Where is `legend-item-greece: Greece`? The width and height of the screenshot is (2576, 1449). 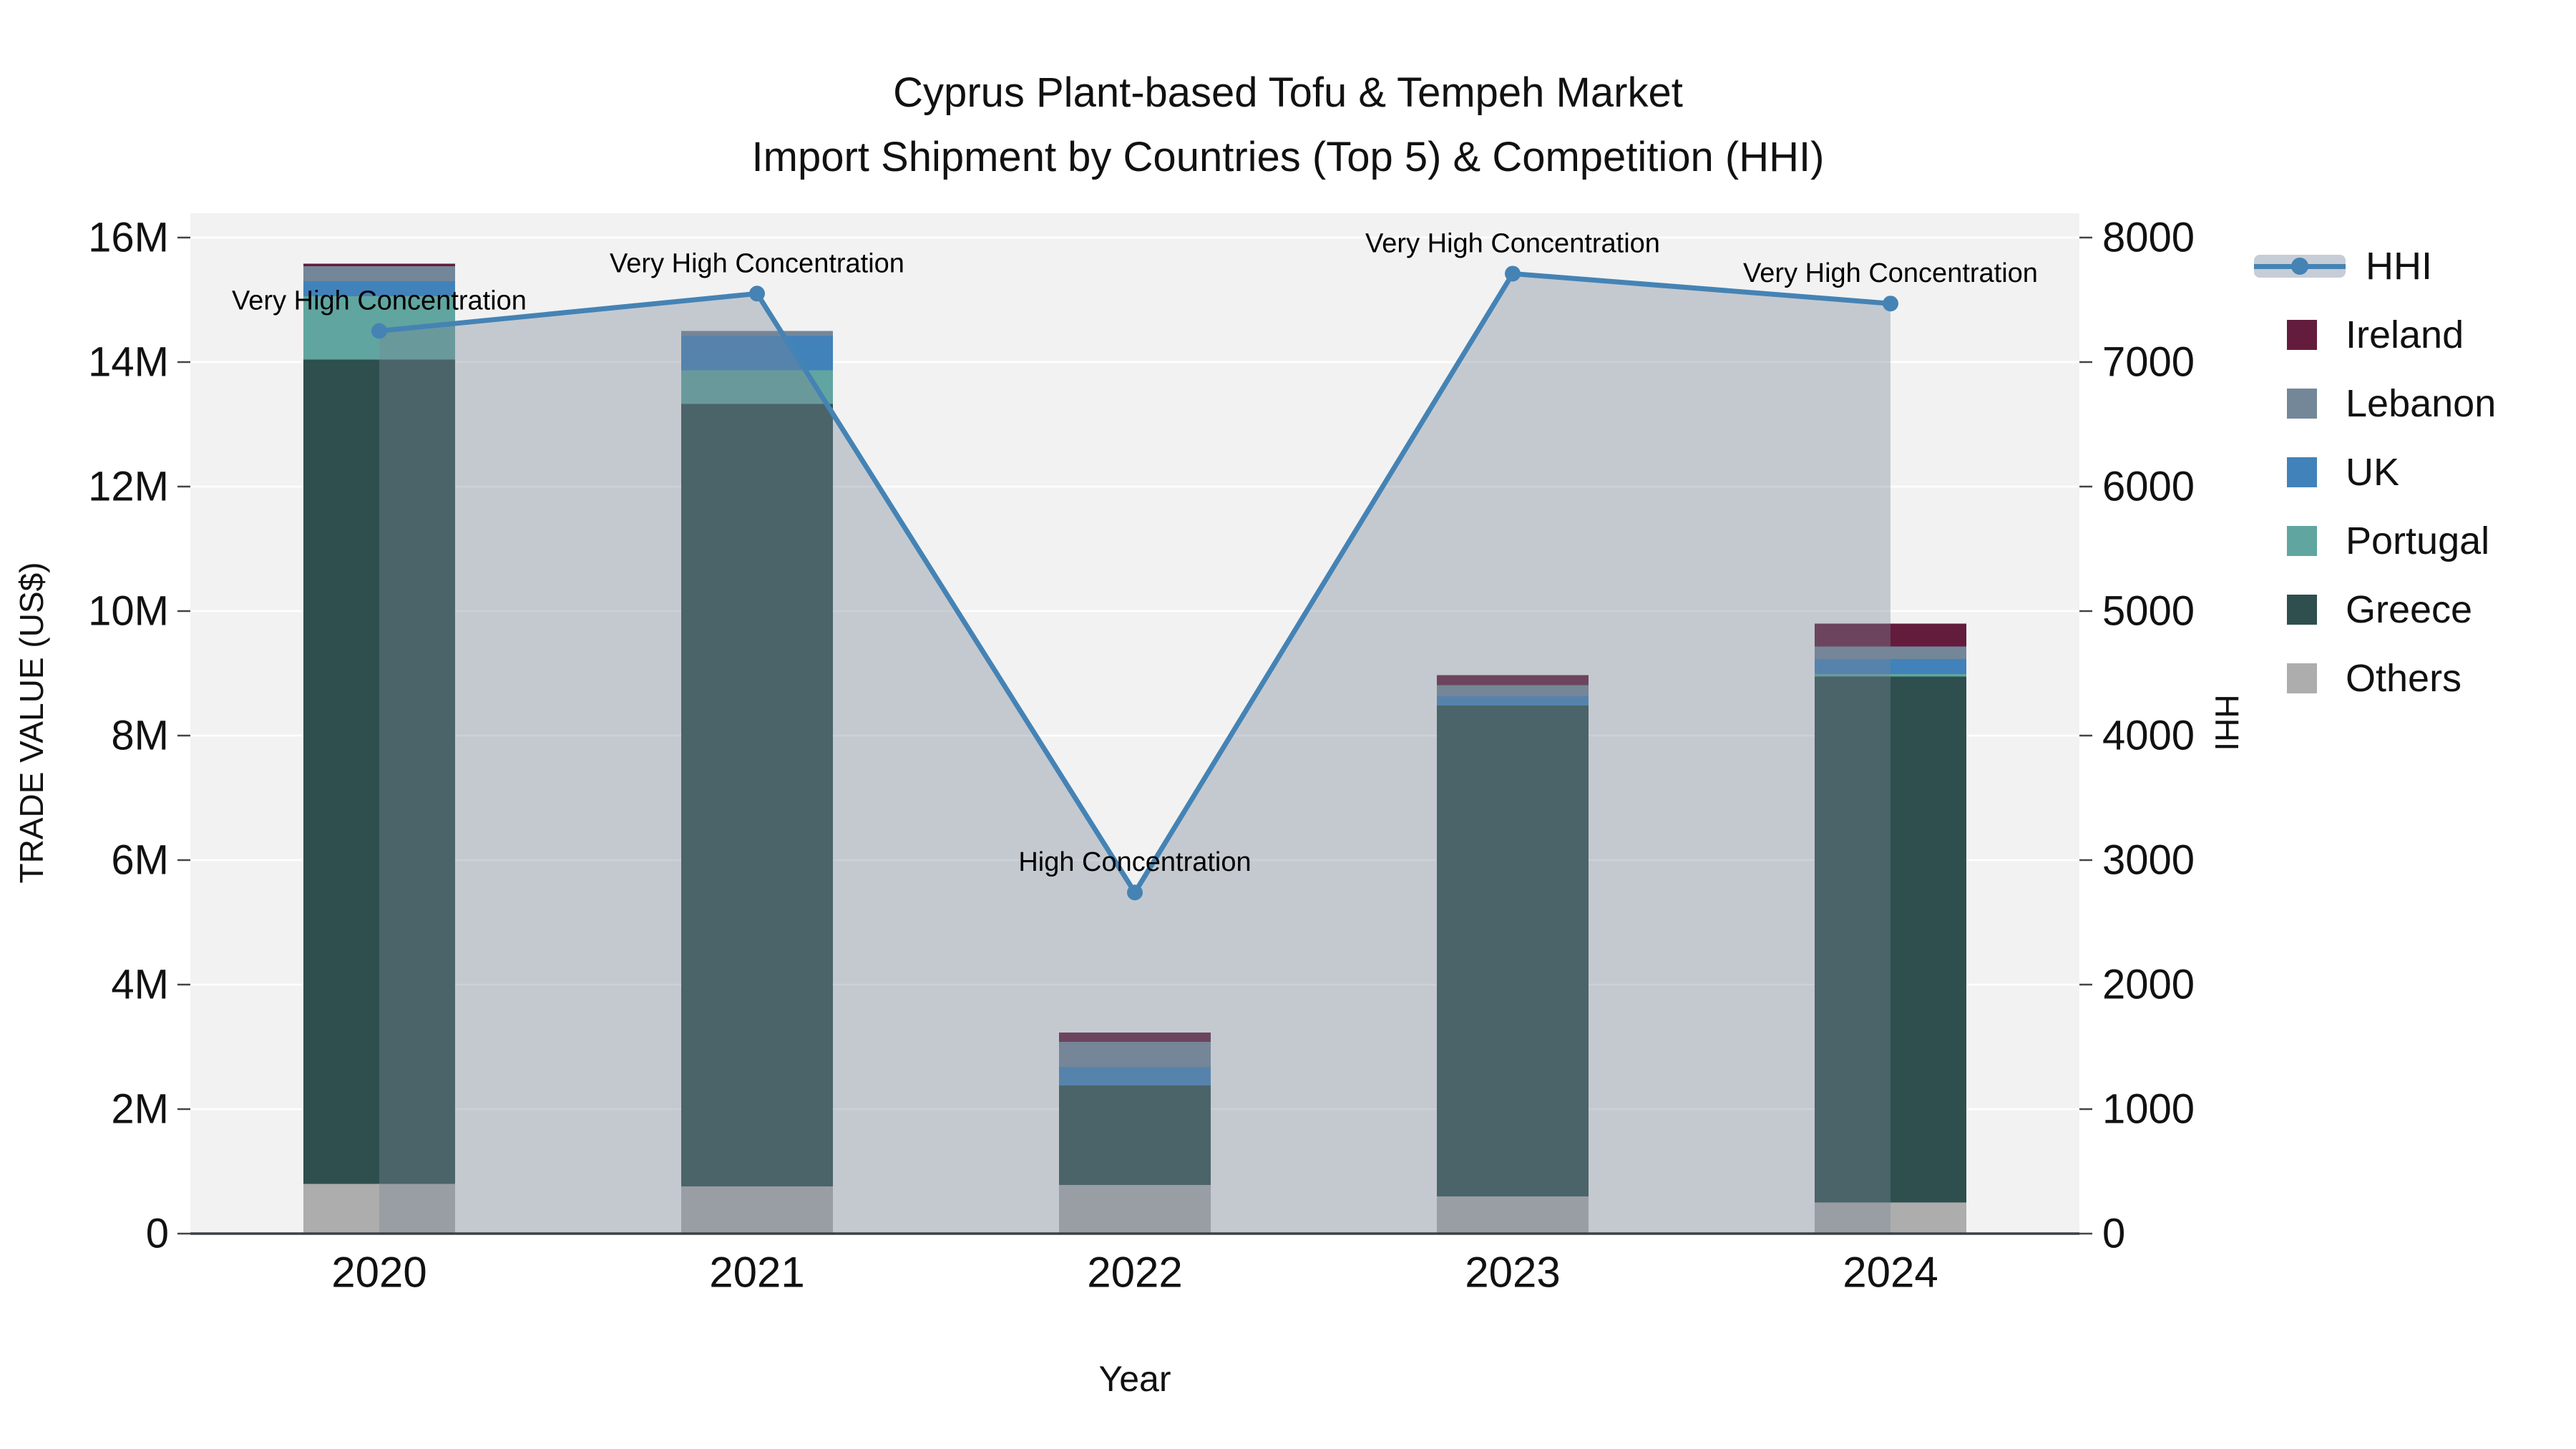 legend-item-greece: Greece is located at coordinates (2375, 609).